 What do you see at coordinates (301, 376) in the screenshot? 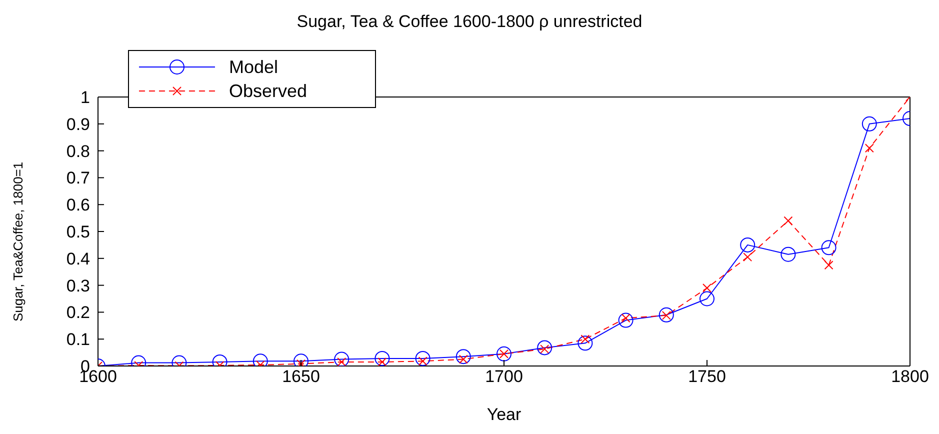
I see `x-tick-label: 1650` at bounding box center [301, 376].